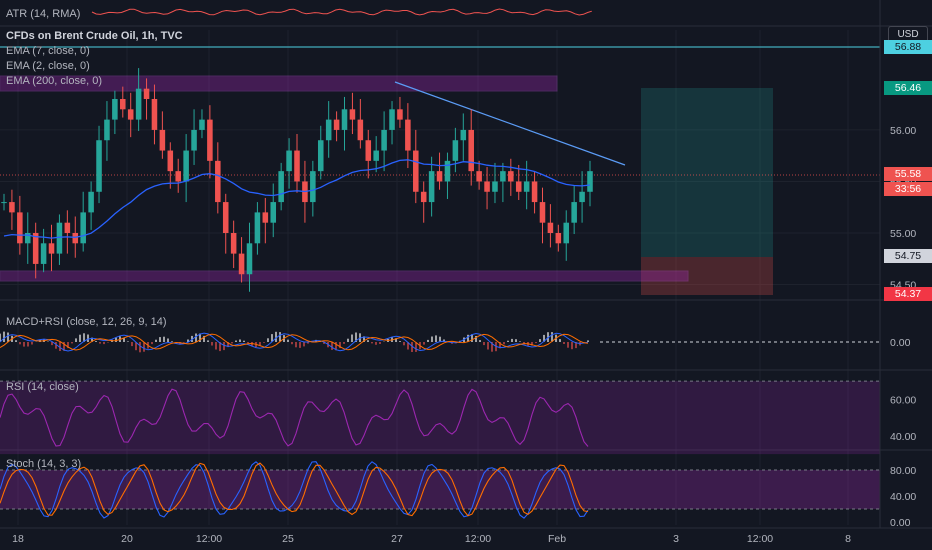 The height and width of the screenshot is (550, 932). What do you see at coordinates (18, 539) in the screenshot?
I see `x-tick-label: 18` at bounding box center [18, 539].